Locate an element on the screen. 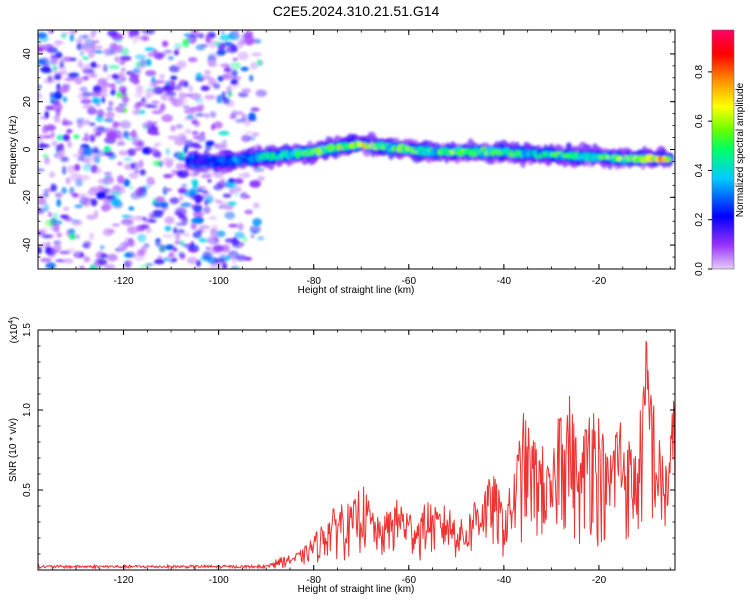  ridge-core is located at coordinates (668, 158).